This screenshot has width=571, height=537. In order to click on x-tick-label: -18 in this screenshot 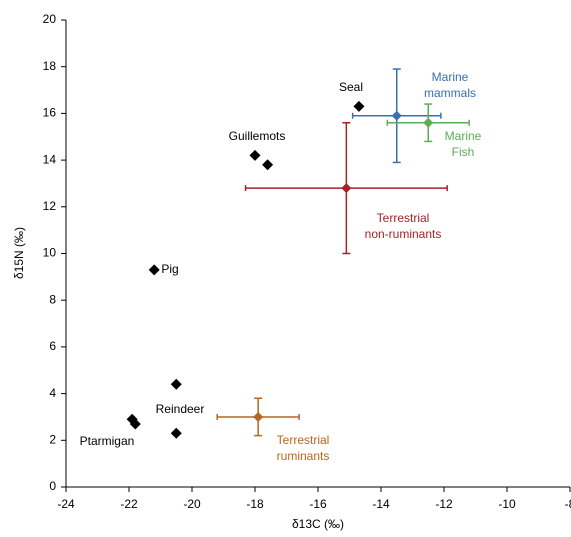, I will do `click(255, 504)`.